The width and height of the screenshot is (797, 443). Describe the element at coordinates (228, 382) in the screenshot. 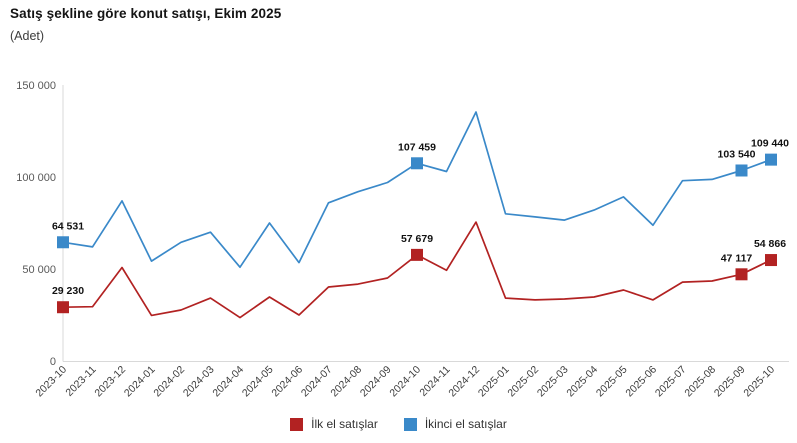

I see `x-axis-tick-label: 2024-04` at that location.